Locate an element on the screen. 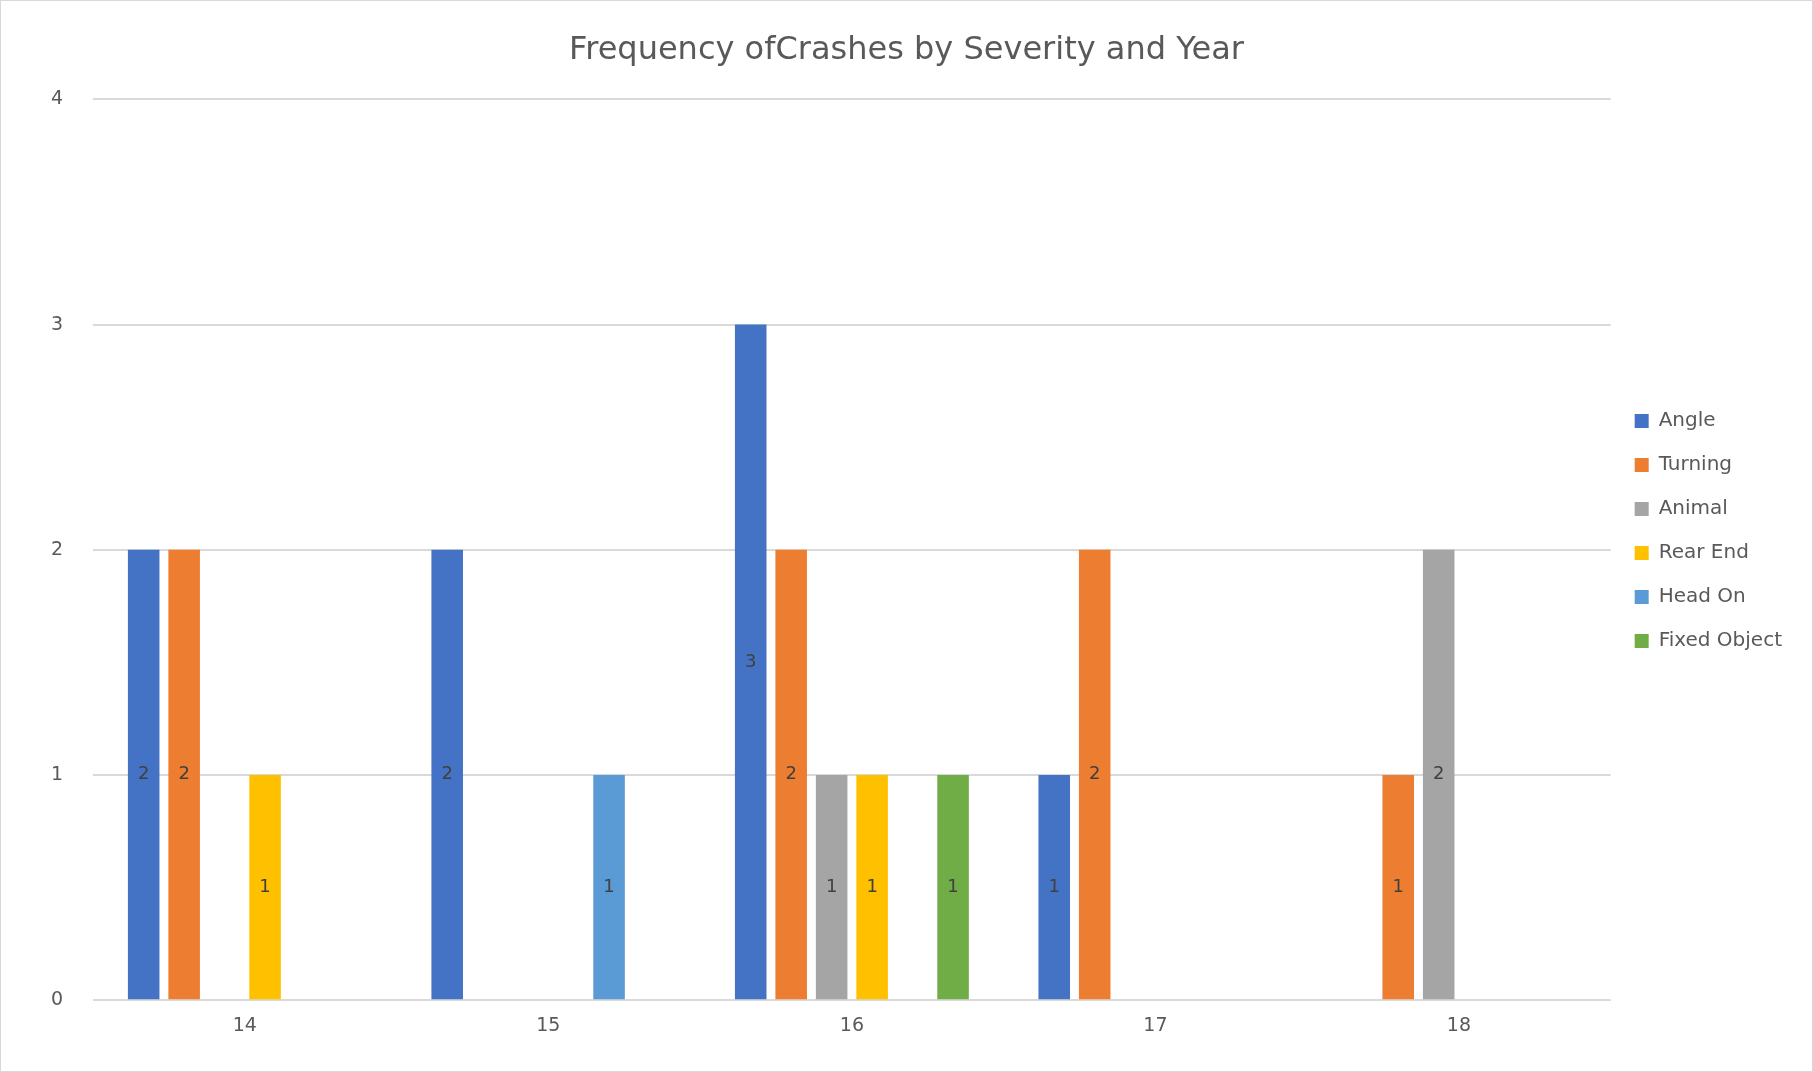 The width and height of the screenshot is (1813, 1072). data-label: 3 is located at coordinates (750, 660).